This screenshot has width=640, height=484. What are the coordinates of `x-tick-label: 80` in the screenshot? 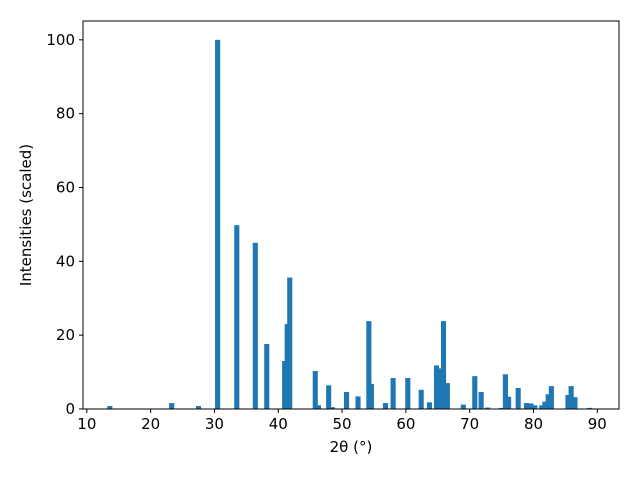 It's located at (533, 424).